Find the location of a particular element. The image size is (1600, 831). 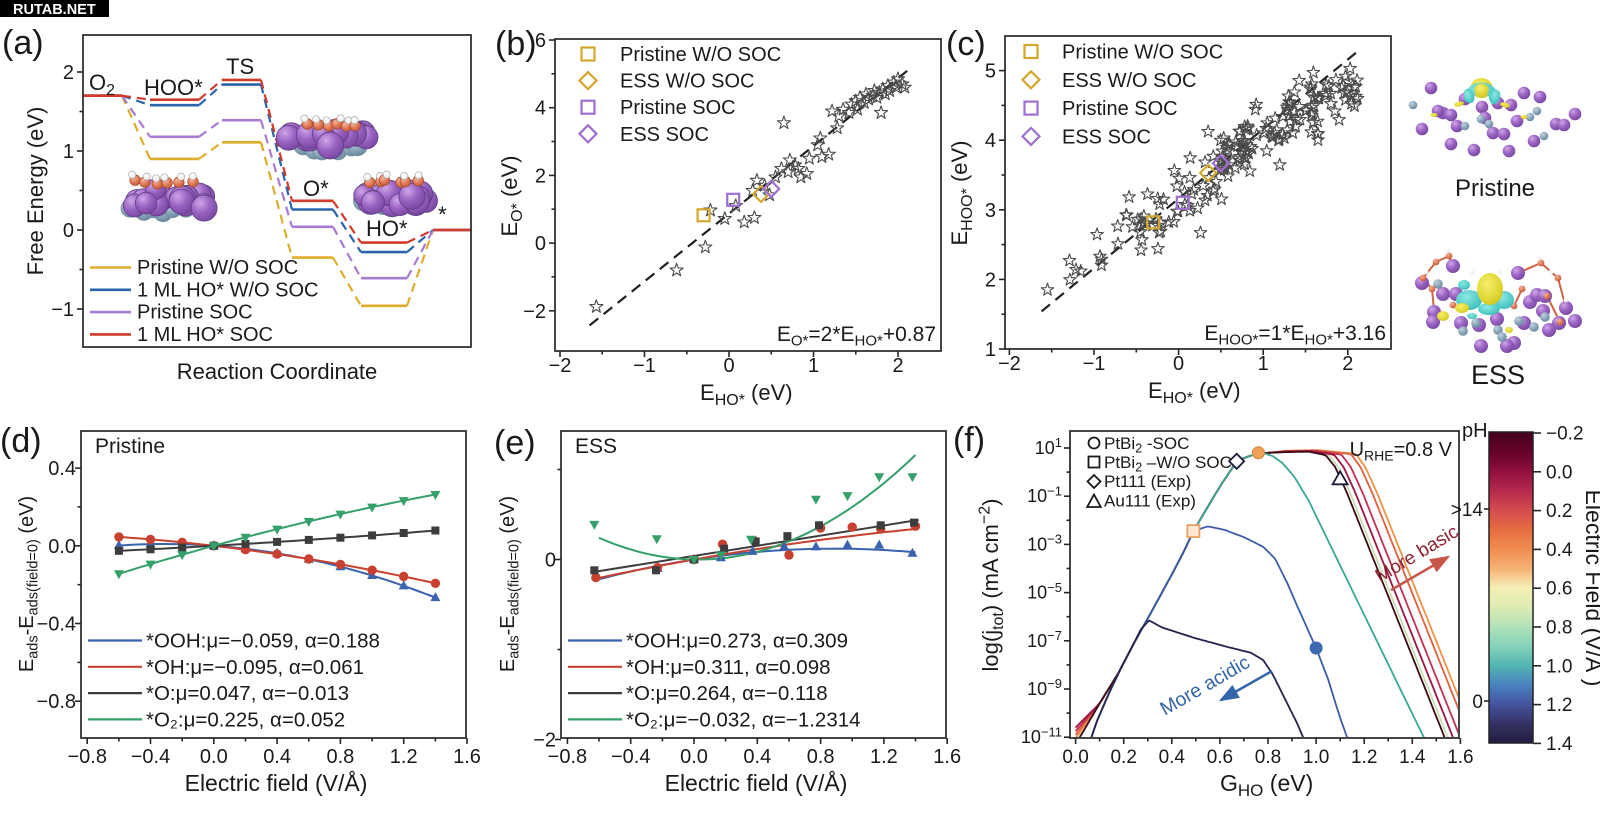

svg-text: PtBi2​ -SOC is located at coordinates (1146, 445).